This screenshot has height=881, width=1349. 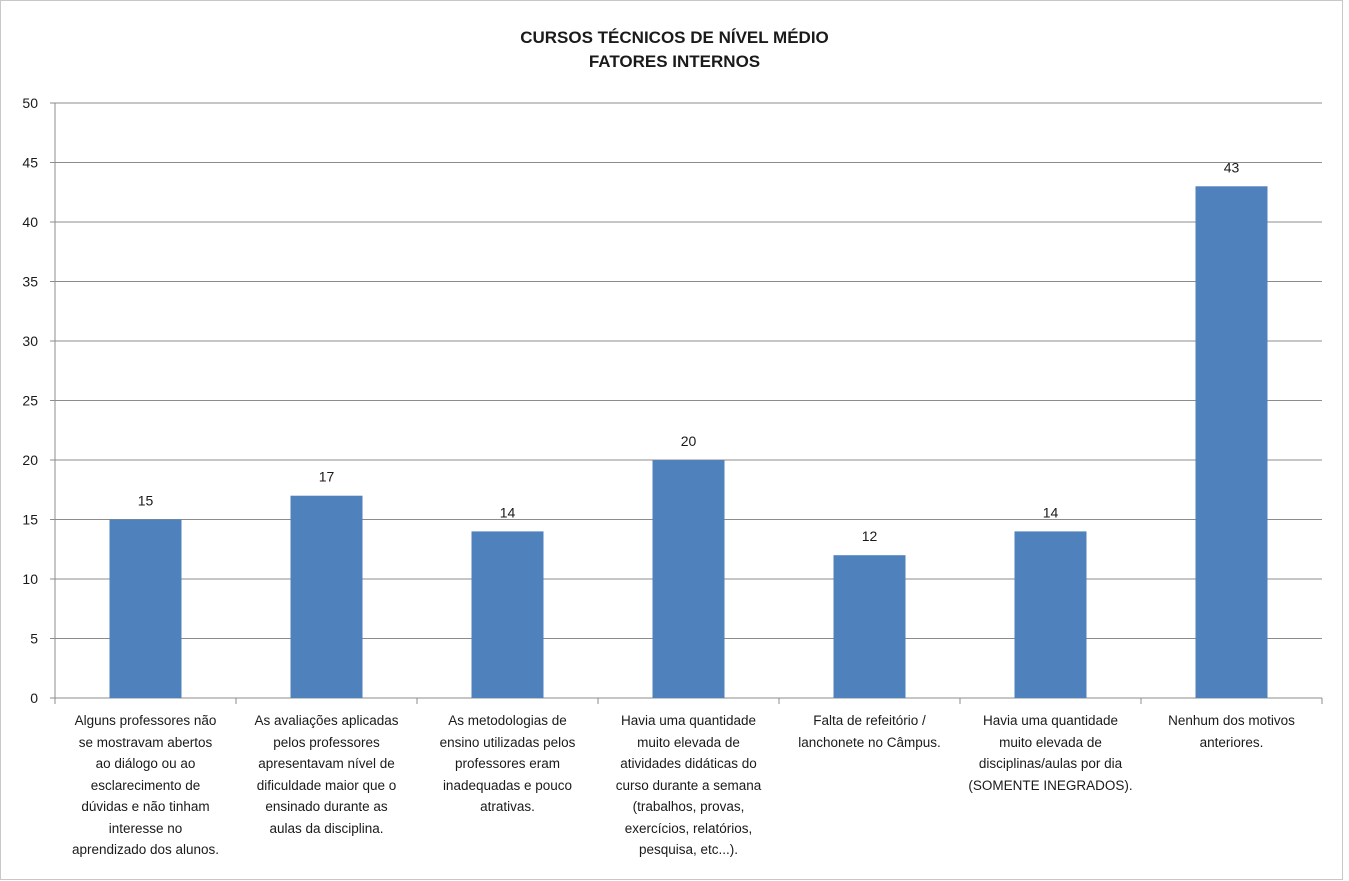 I want to click on x-tick-label-line: ensinado durante as, so click(x=326, y=806).